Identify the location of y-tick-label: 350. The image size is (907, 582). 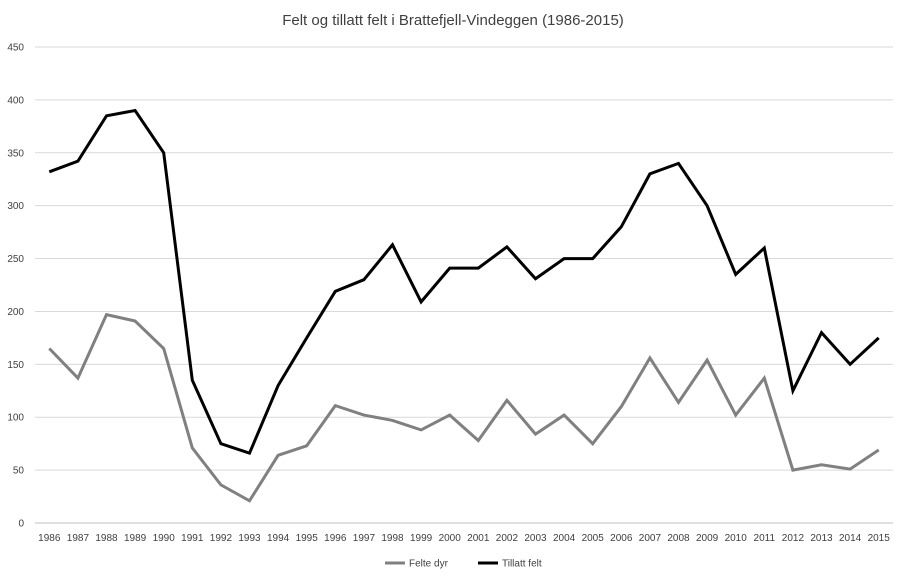
(15, 153).